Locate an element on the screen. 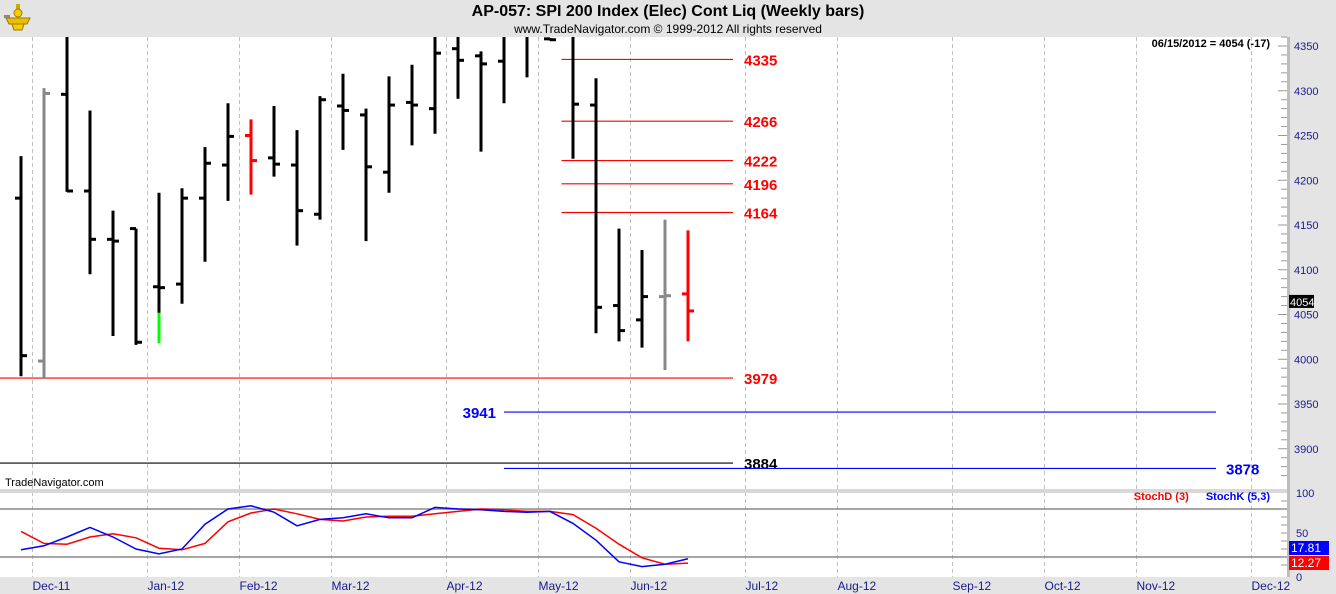 The height and width of the screenshot is (594, 1336). stochk-value-label: 17.81 is located at coordinates (1306, 548).